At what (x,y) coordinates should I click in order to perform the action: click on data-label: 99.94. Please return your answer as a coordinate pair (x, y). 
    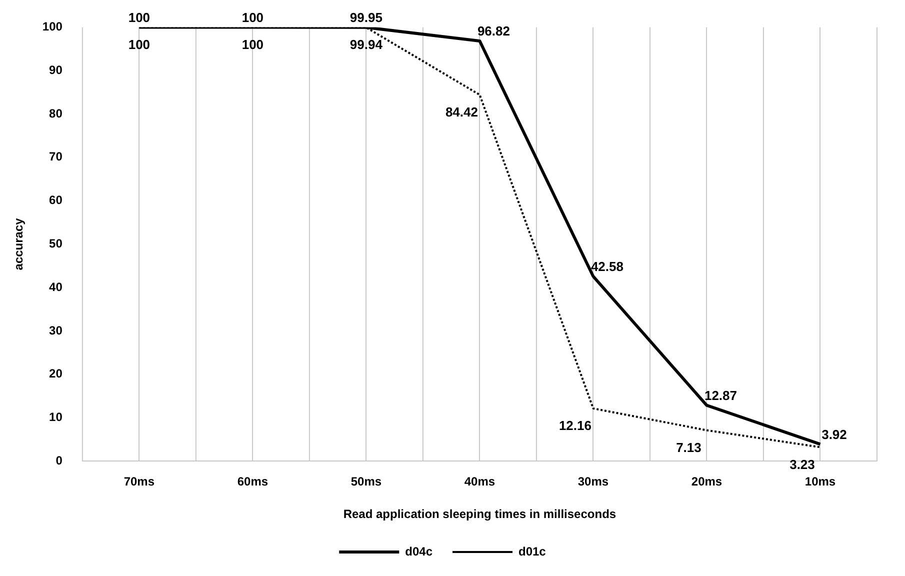
    Looking at the image, I should click on (367, 44).